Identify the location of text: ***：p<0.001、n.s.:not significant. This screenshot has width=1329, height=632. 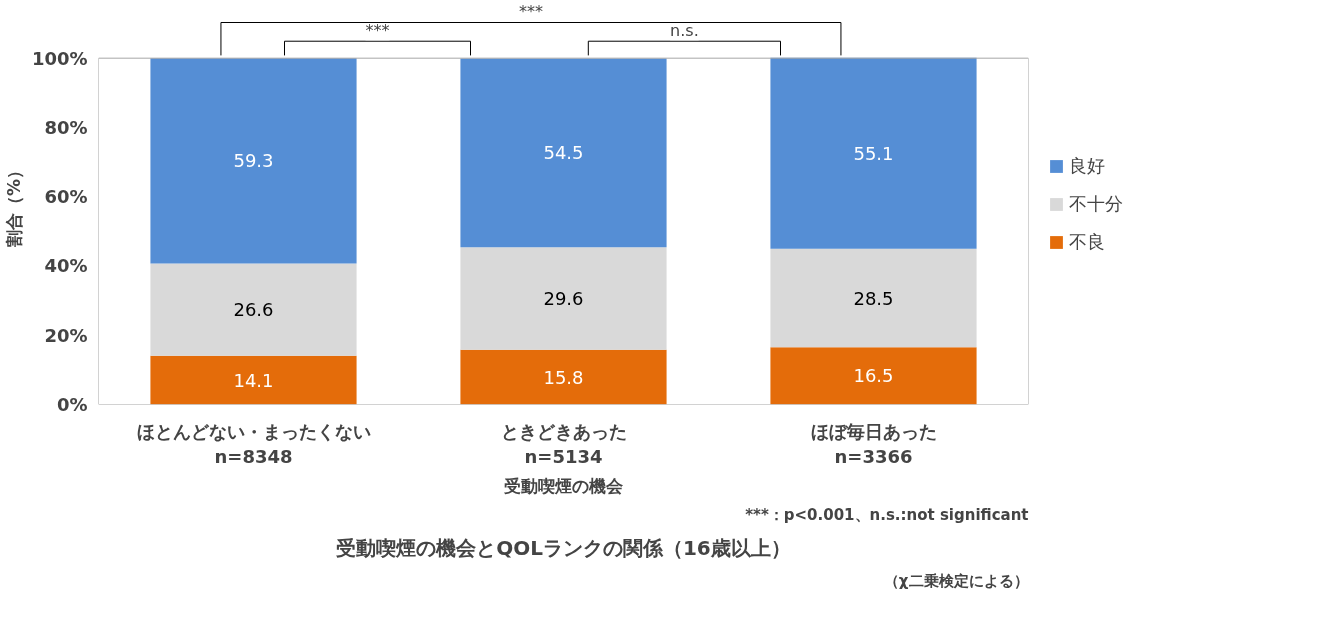
(887, 514).